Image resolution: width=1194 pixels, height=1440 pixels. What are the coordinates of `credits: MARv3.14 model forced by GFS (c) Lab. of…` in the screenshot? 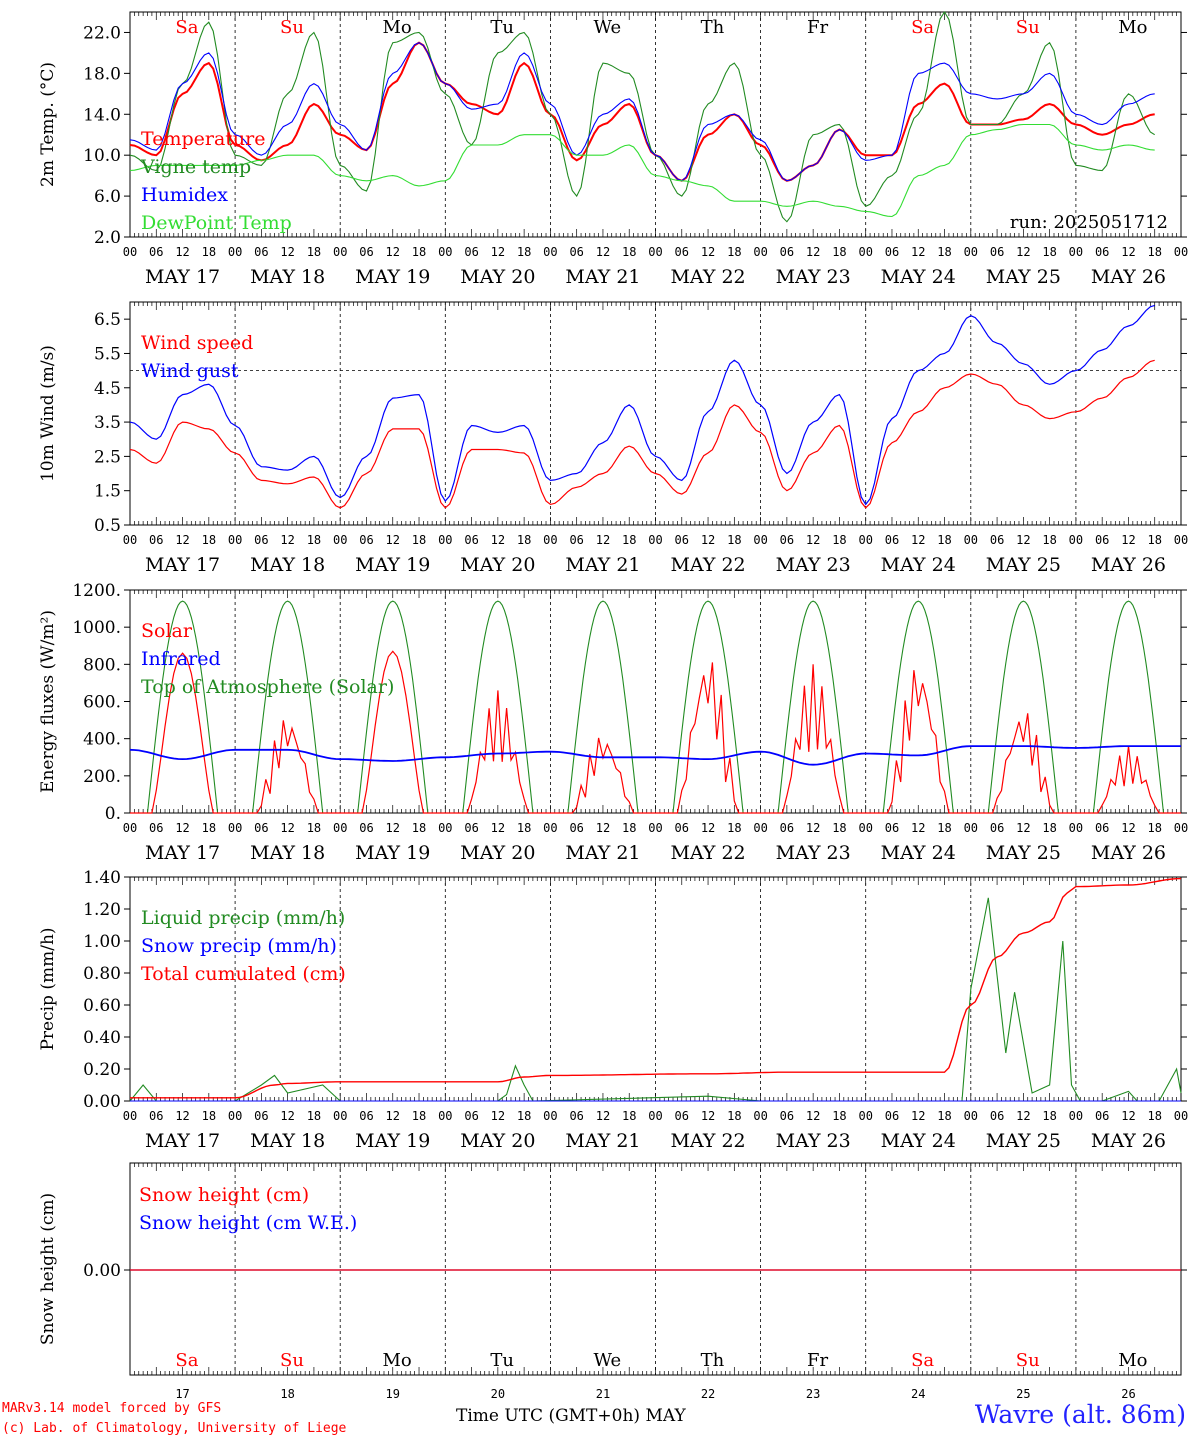 It's located at (174, 1419).